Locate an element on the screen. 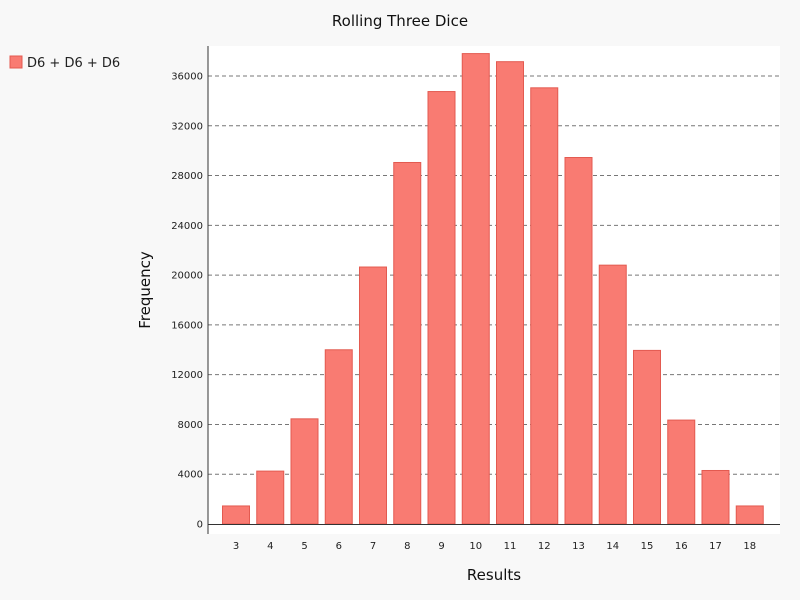 The width and height of the screenshot is (800, 600). y-axis-title: Frequency is located at coordinates (145, 290).